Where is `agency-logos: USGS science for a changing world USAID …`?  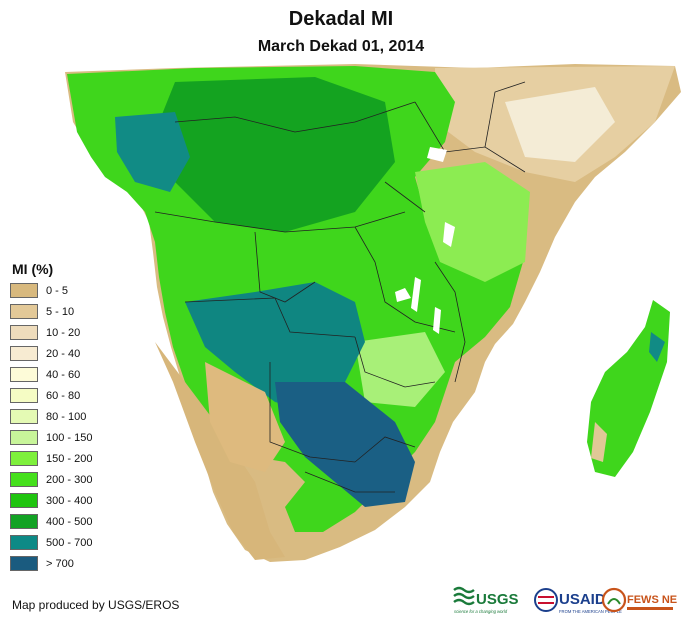
agency-logos: USGS science for a changing world USAID … is located at coordinates (565, 600).